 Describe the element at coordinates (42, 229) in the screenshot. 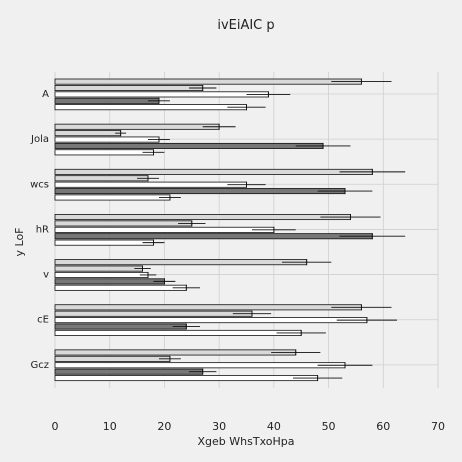

I see `y-tick-label: hR` at that location.